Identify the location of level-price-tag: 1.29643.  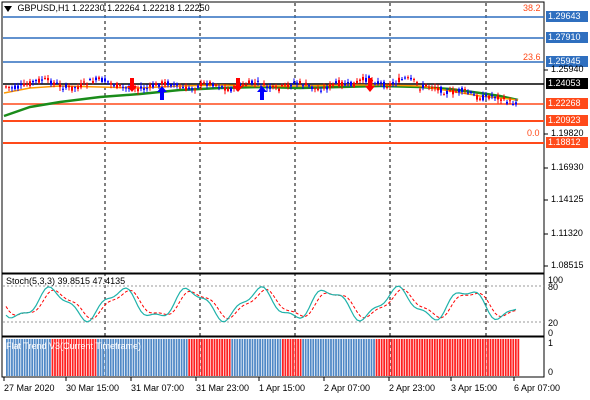
(567, 16).